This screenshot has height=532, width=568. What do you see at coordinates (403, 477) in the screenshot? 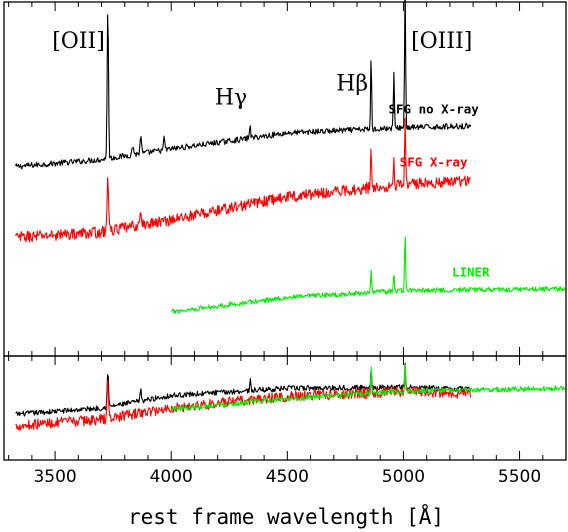
I see `tick-label-5000: 5000` at bounding box center [403, 477].